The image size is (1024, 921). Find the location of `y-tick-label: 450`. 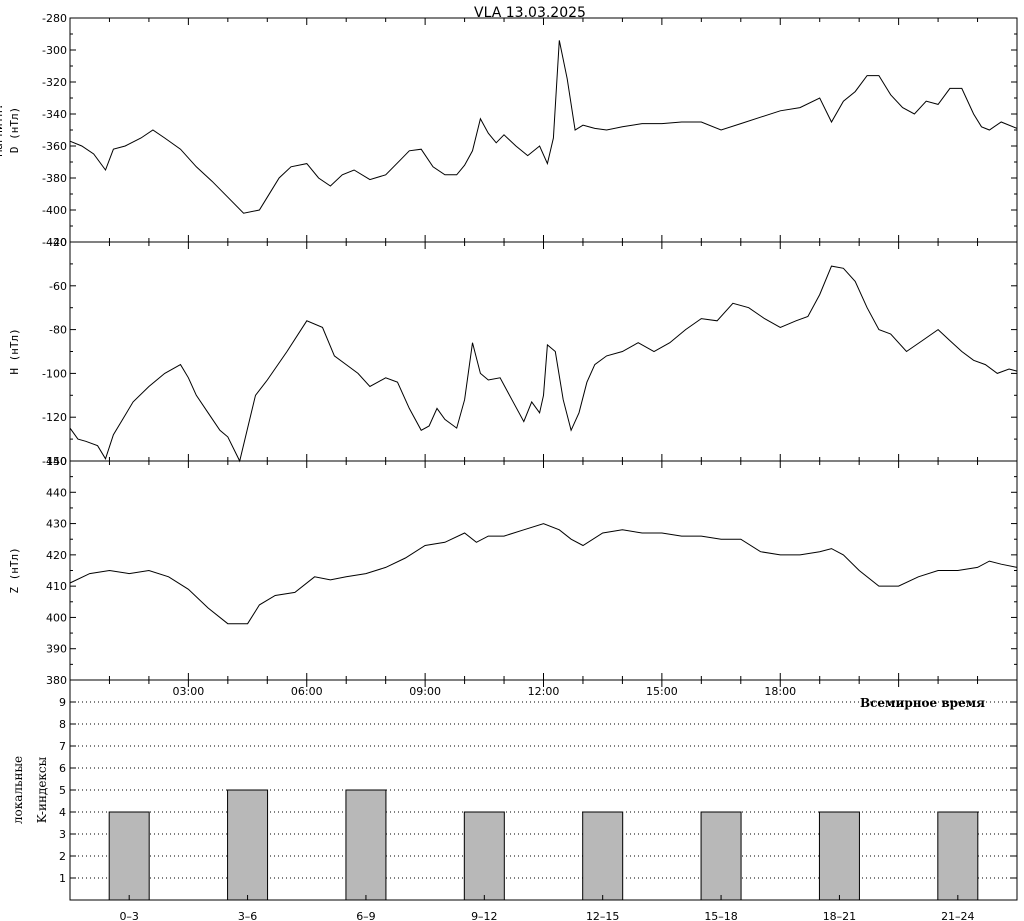

y-tick-label: 450 is located at coordinates (56, 461).